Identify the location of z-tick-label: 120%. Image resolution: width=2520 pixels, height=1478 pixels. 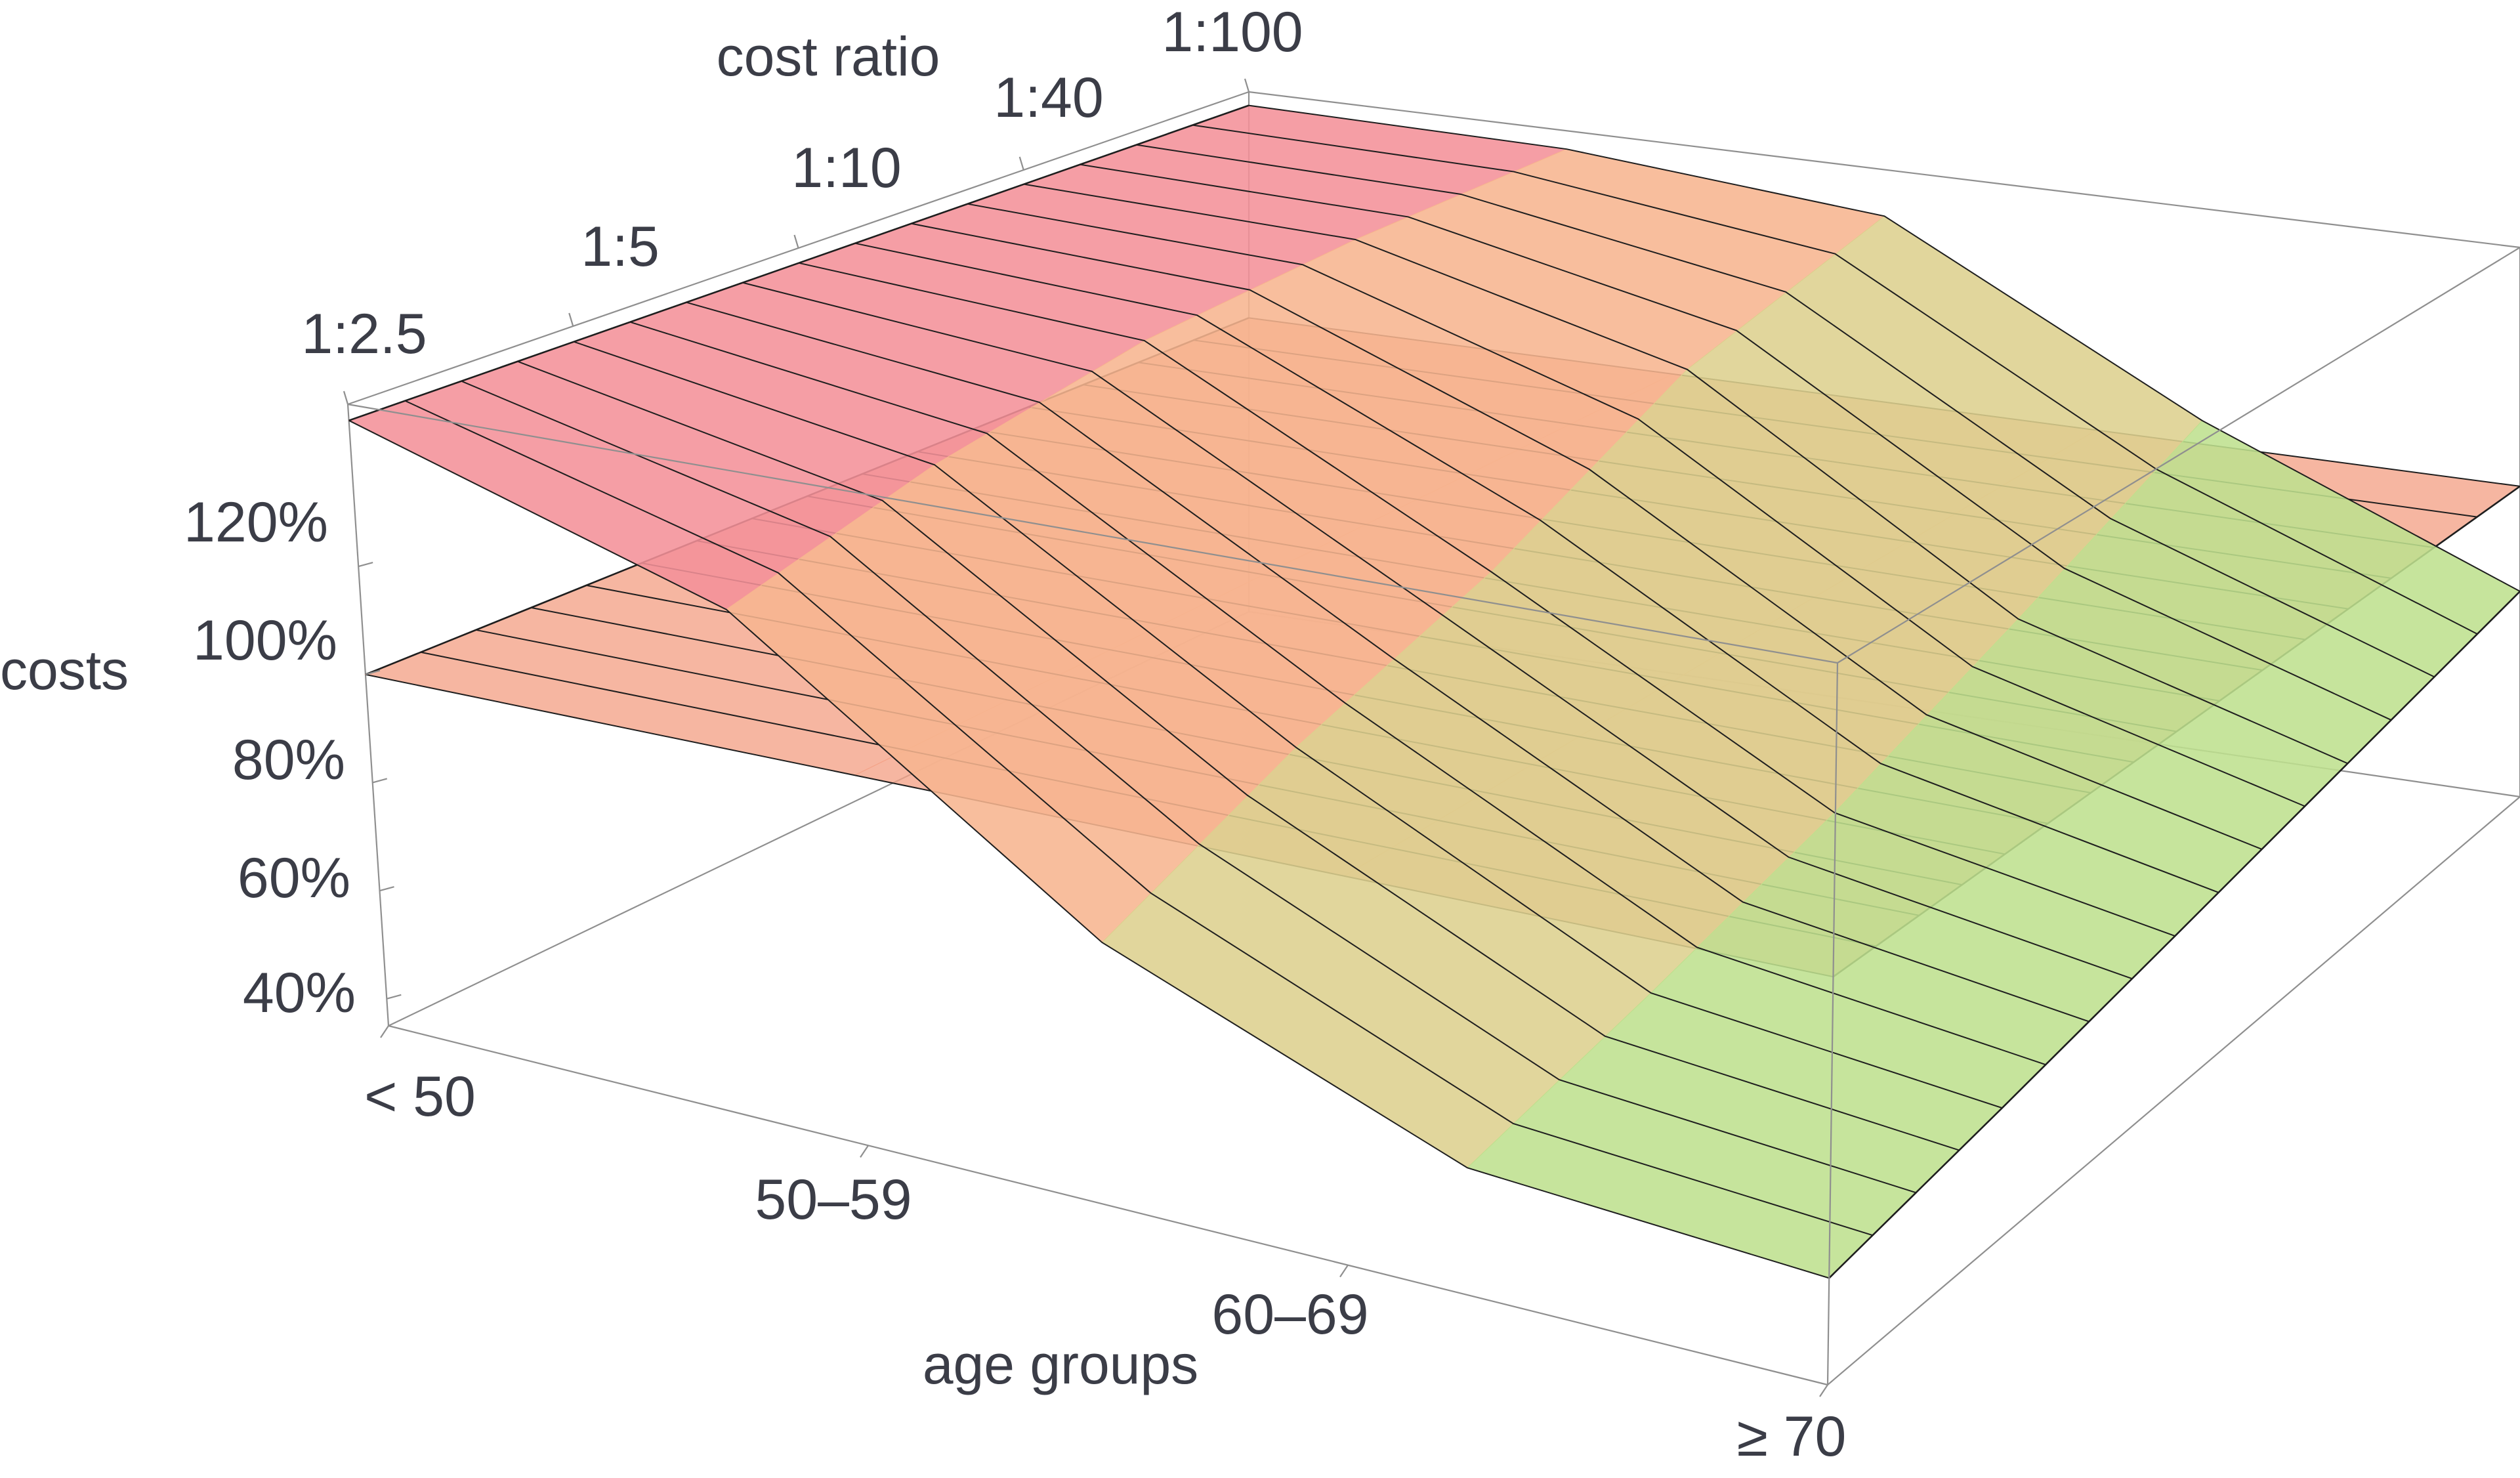
(256, 522).